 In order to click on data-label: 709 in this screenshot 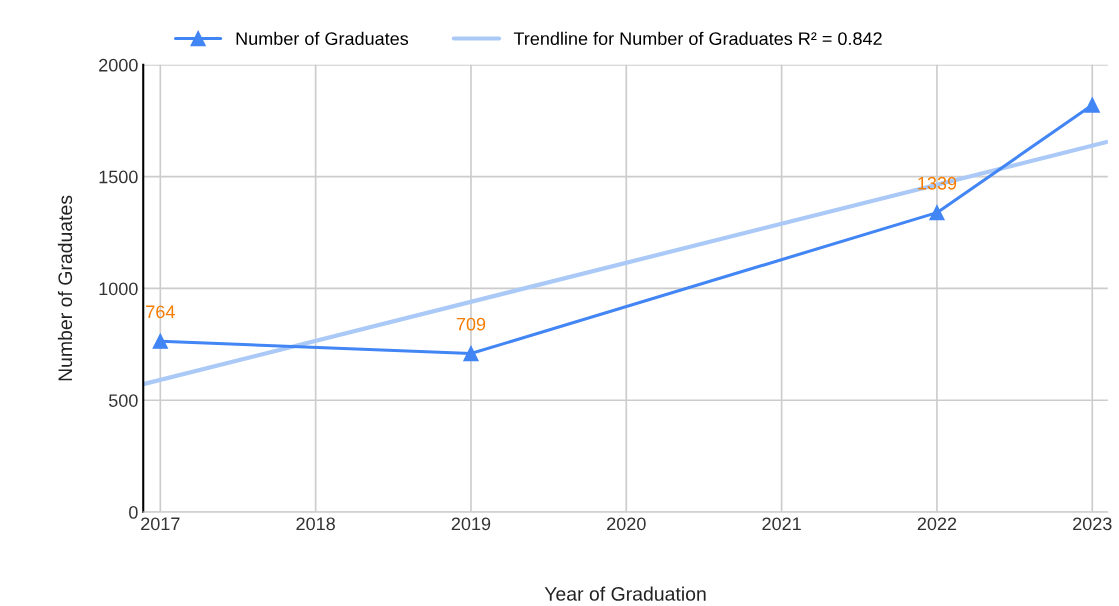, I will do `click(471, 324)`.